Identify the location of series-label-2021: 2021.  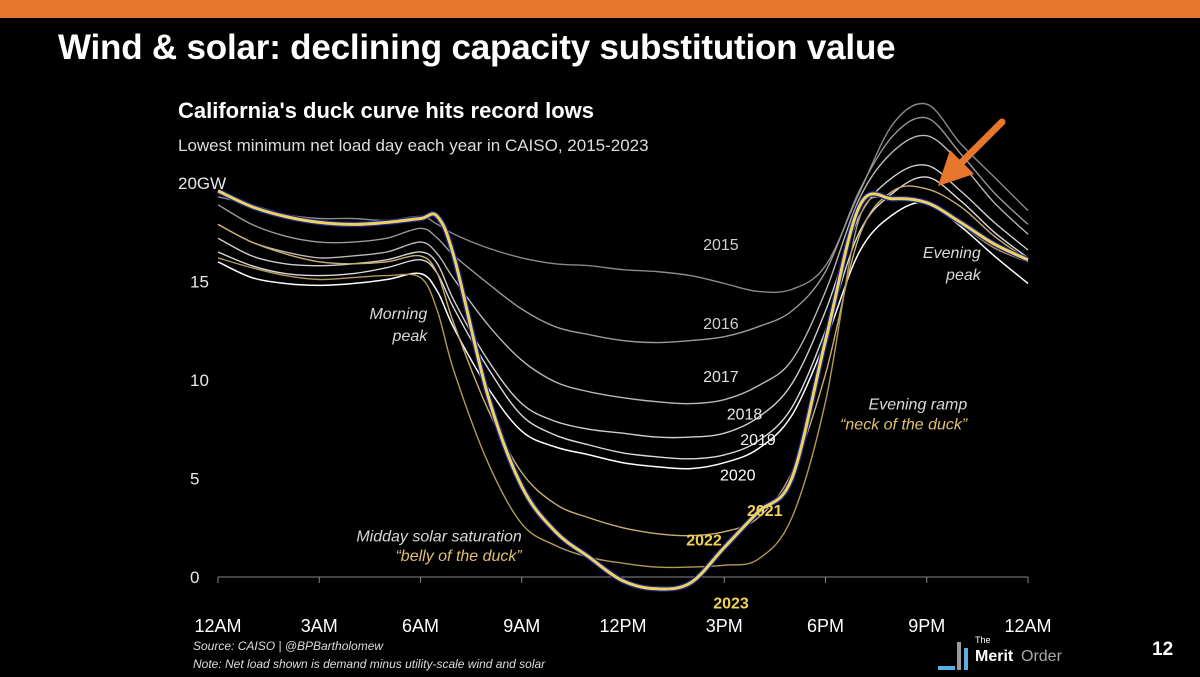
(765, 511).